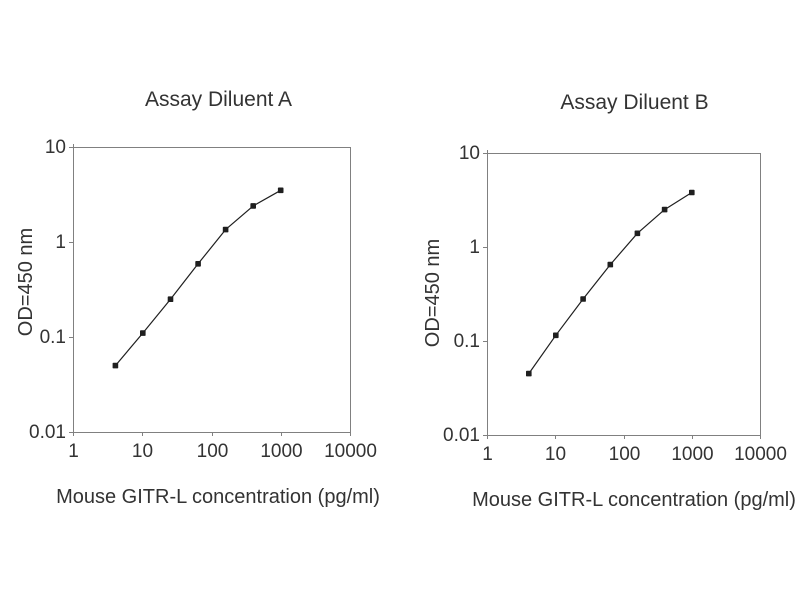  Describe the element at coordinates (142, 451) in the screenshot. I see `chart-a-xaxis-tick-label: 10` at that location.